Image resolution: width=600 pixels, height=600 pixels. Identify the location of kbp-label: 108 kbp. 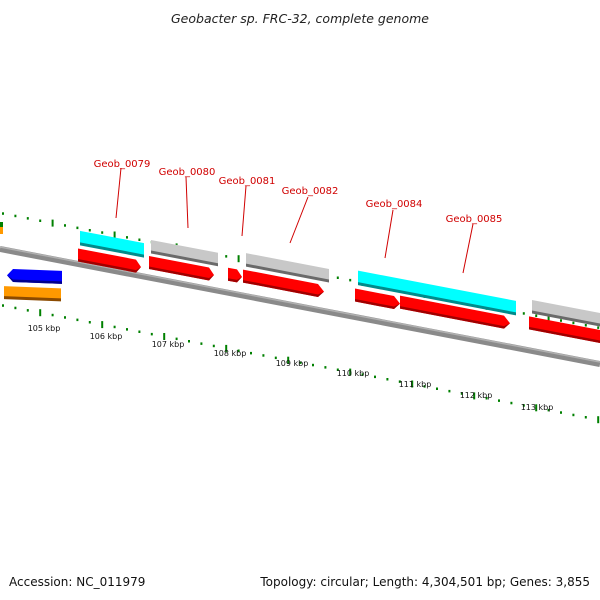
(230, 353).